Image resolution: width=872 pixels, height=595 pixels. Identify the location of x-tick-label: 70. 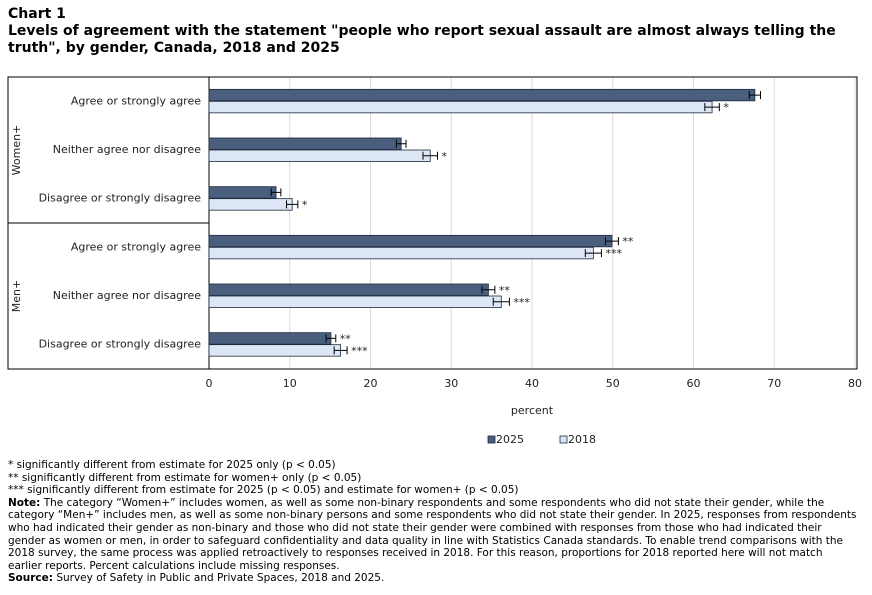
(774, 383).